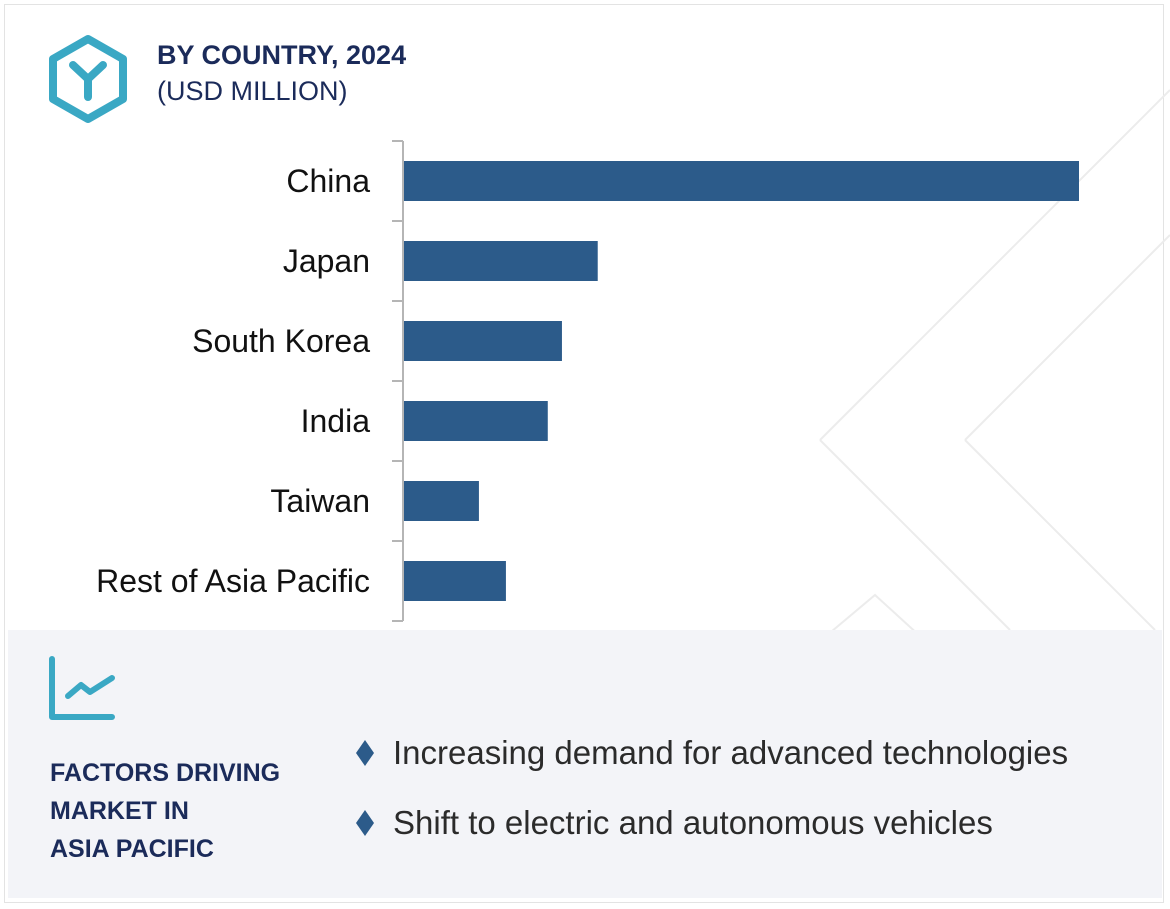 Image resolution: width=1170 pixels, height=909 pixels. I want to click on category-label: Japan, so click(326, 261).